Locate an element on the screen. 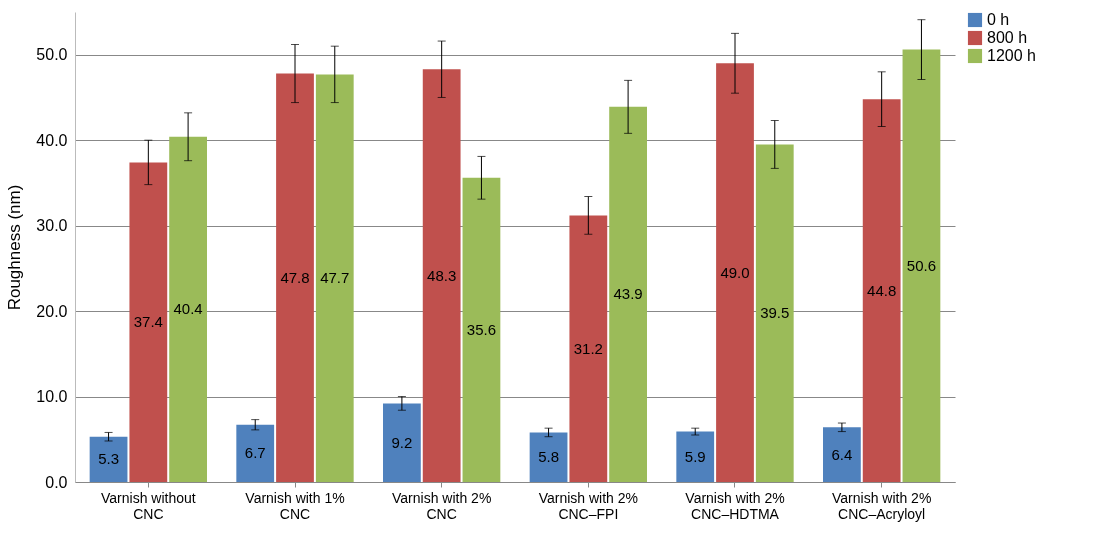 This screenshot has width=1115, height=558. data-label: 43.9 is located at coordinates (628, 294).